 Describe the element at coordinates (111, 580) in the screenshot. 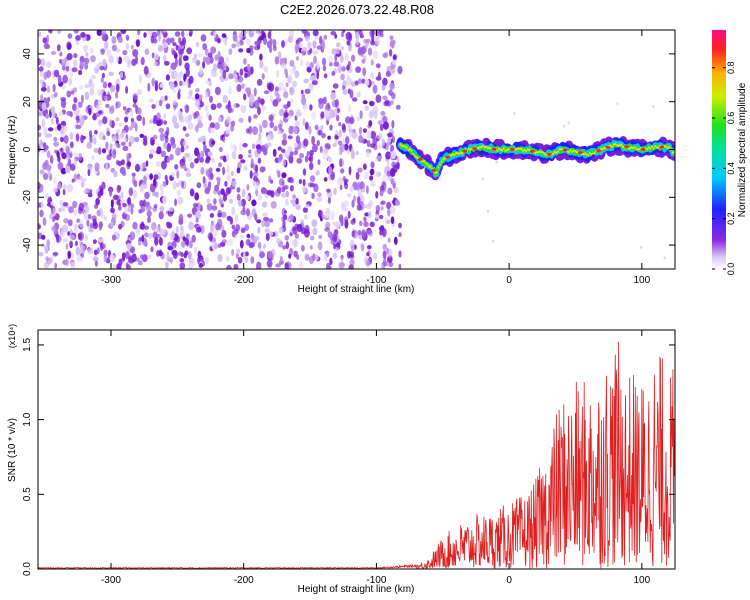

I see `snr-x-tick-label: -300` at that location.